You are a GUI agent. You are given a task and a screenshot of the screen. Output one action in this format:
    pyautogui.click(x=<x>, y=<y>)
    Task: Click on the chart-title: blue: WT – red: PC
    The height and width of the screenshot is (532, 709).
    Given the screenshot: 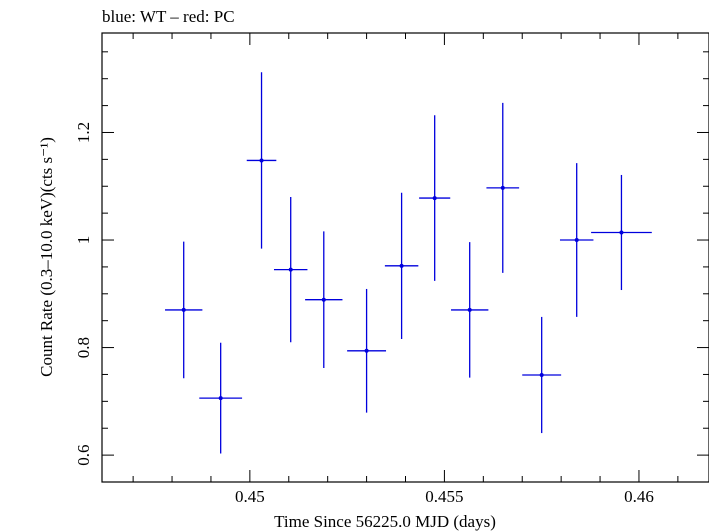 What is the action you would take?
    pyautogui.click(x=168, y=16)
    